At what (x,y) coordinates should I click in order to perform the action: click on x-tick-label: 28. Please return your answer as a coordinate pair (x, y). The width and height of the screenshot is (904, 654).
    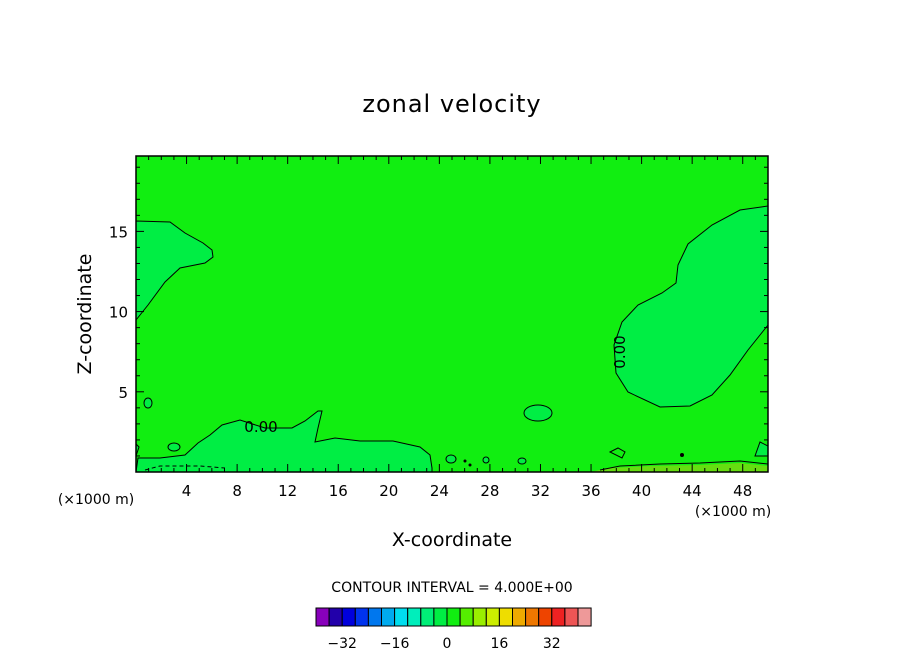
    Looking at the image, I should click on (489, 491).